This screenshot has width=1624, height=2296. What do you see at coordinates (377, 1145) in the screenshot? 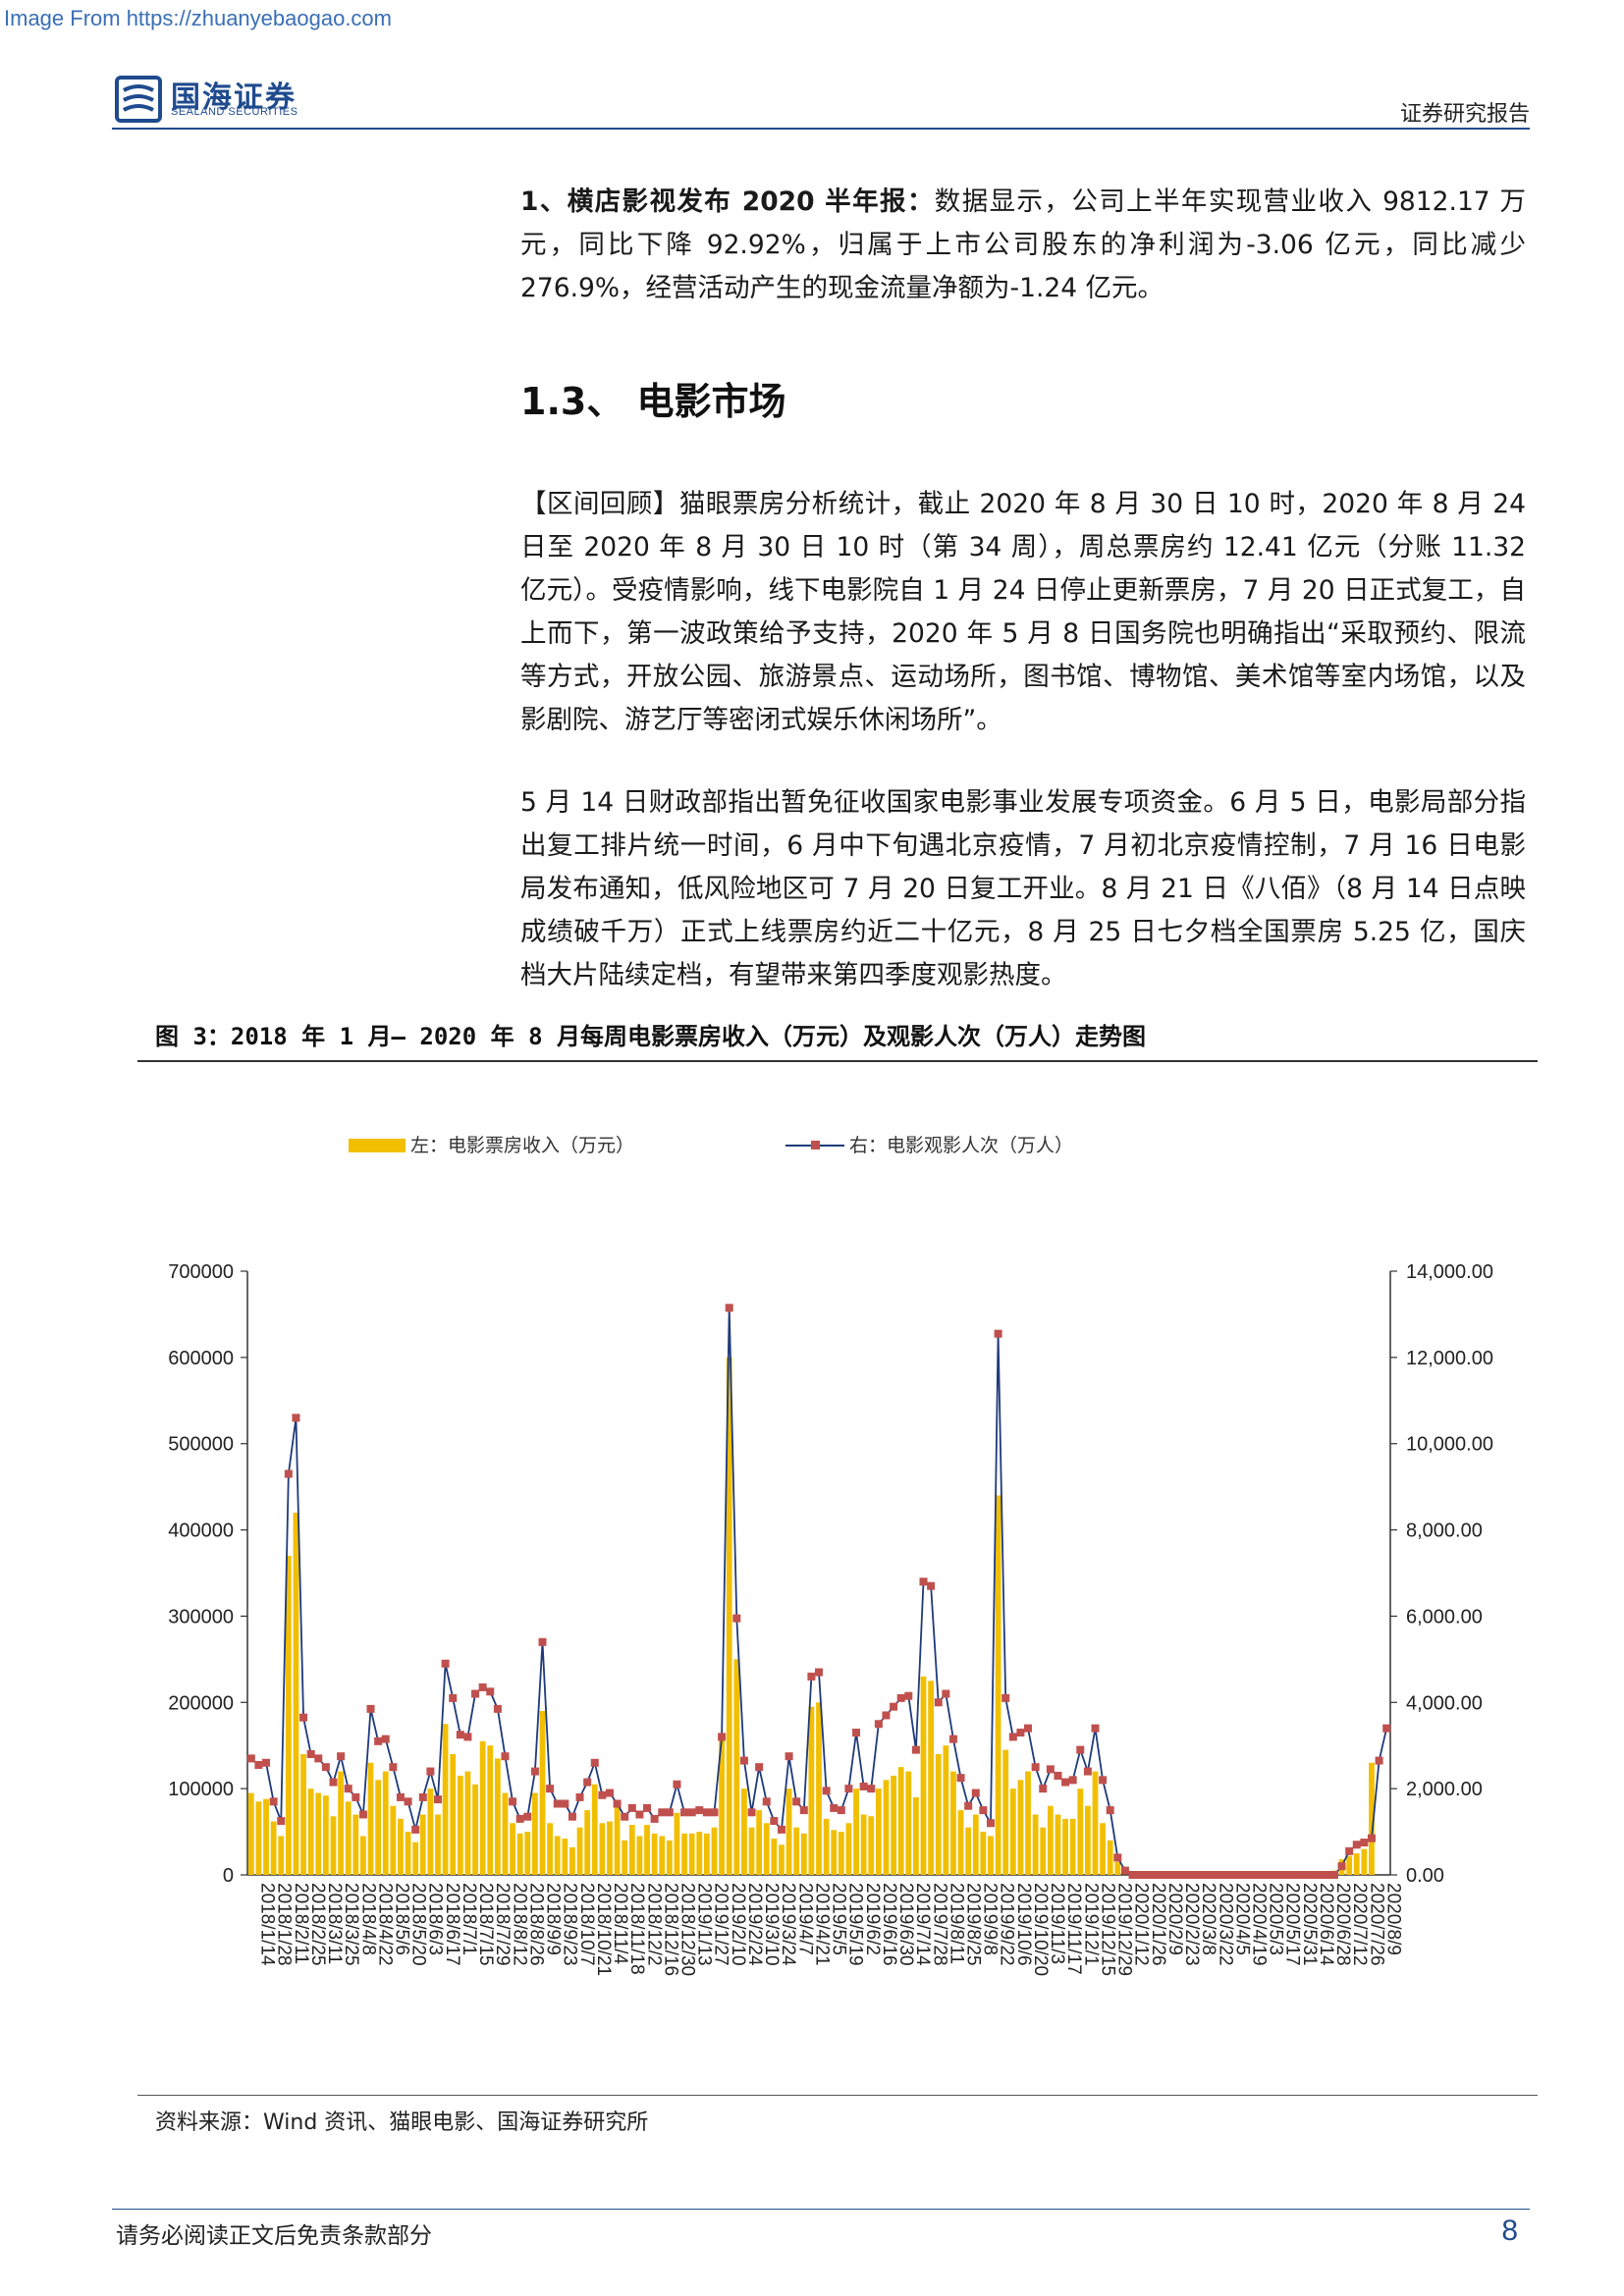
I see `legend-bar-swatch` at bounding box center [377, 1145].